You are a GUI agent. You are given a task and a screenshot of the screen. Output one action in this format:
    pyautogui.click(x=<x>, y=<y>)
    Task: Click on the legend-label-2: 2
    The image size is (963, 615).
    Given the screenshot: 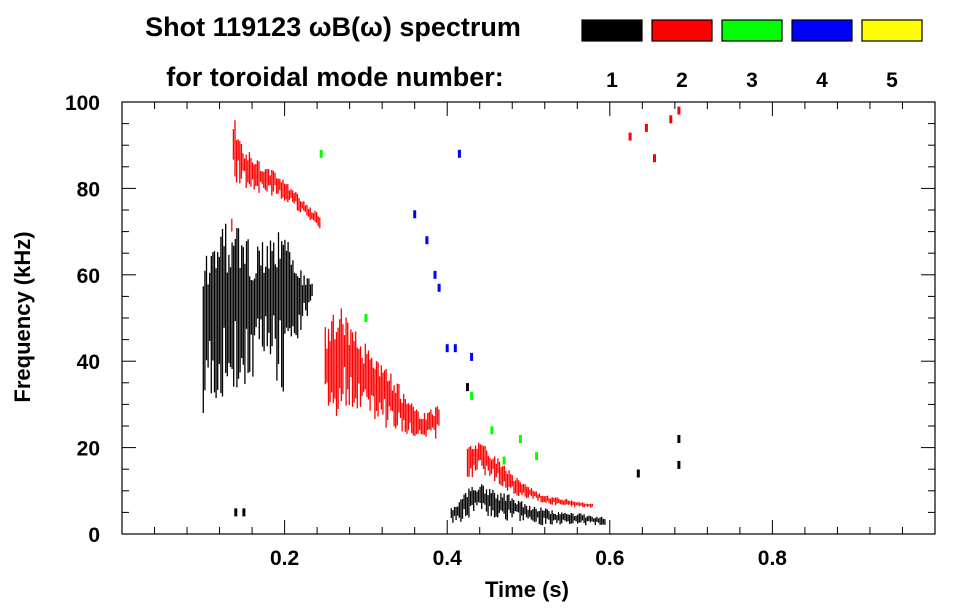 What is the action you would take?
    pyautogui.click(x=682, y=80)
    